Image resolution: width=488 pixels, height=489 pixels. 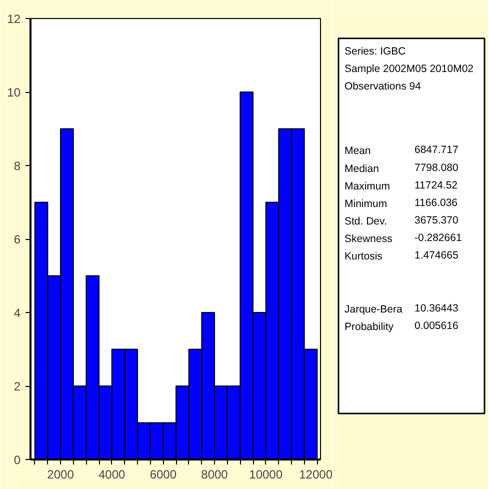 I want to click on x-tick-label: 8000, so click(x=214, y=475).